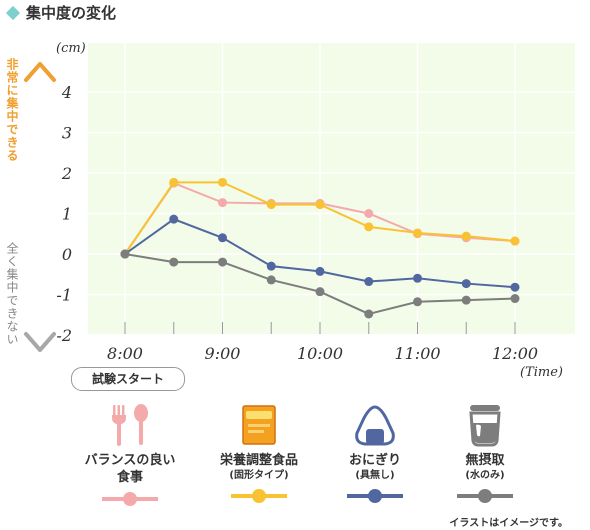 The height and width of the screenshot is (530, 590). What do you see at coordinates (66, 92) in the screenshot?
I see `y-tick-label: 4` at bounding box center [66, 92].